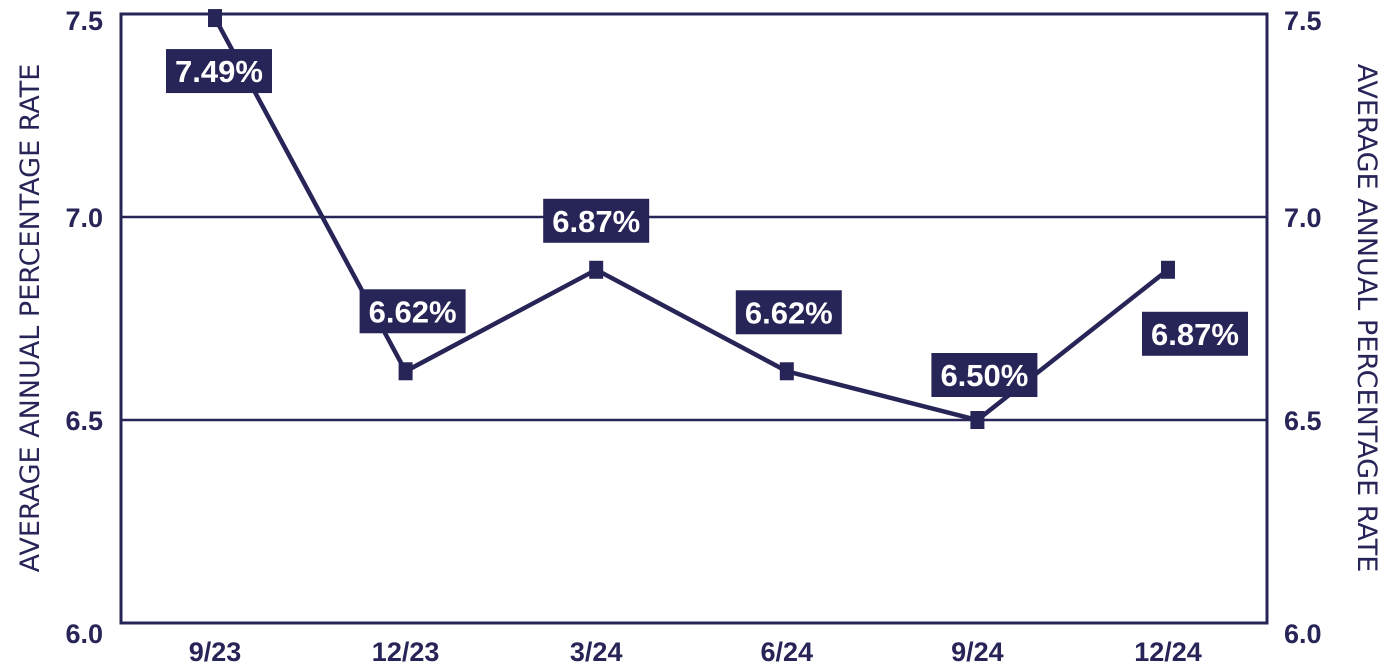 The image size is (1397, 667). I want to click on x-tick-label: 12/23, so click(406, 652).